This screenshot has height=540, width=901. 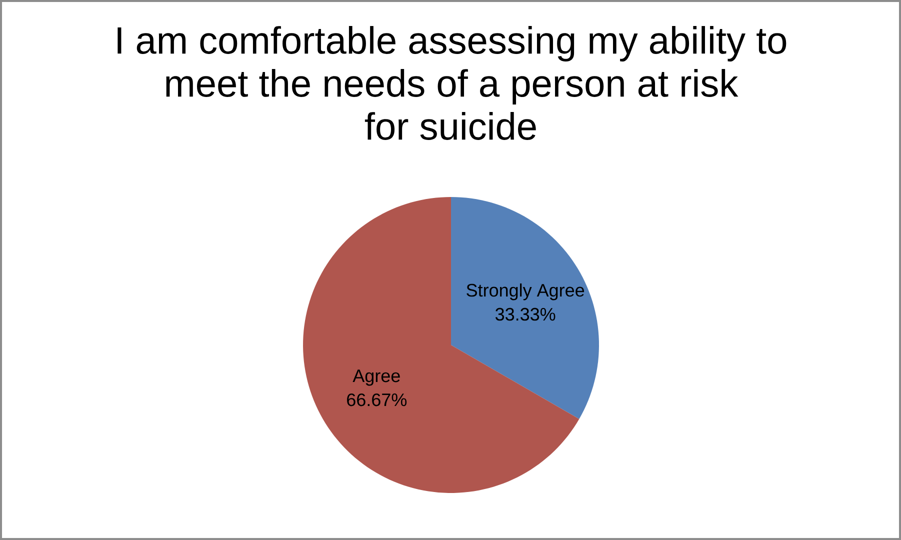 What do you see at coordinates (377, 399) in the screenshot?
I see `data-label: 66.67%` at bounding box center [377, 399].